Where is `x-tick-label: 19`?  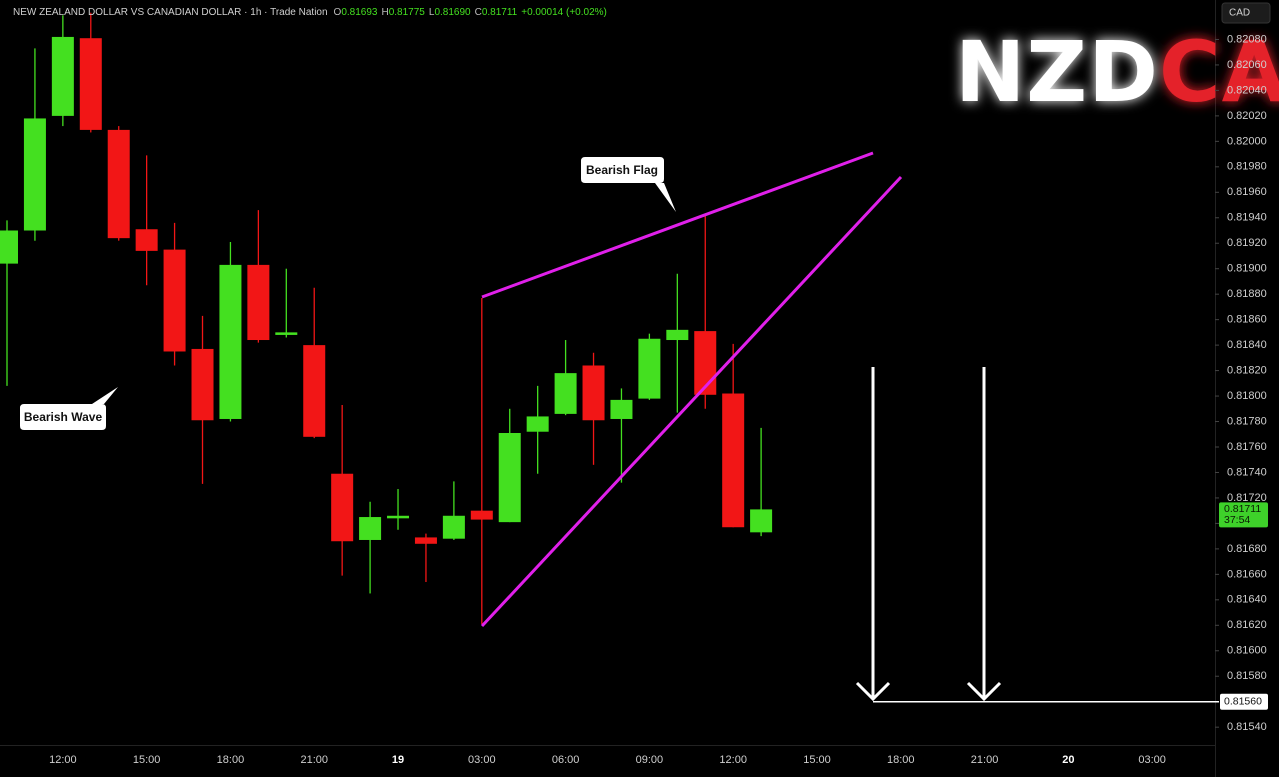 x-tick-label: 19 is located at coordinates (398, 760).